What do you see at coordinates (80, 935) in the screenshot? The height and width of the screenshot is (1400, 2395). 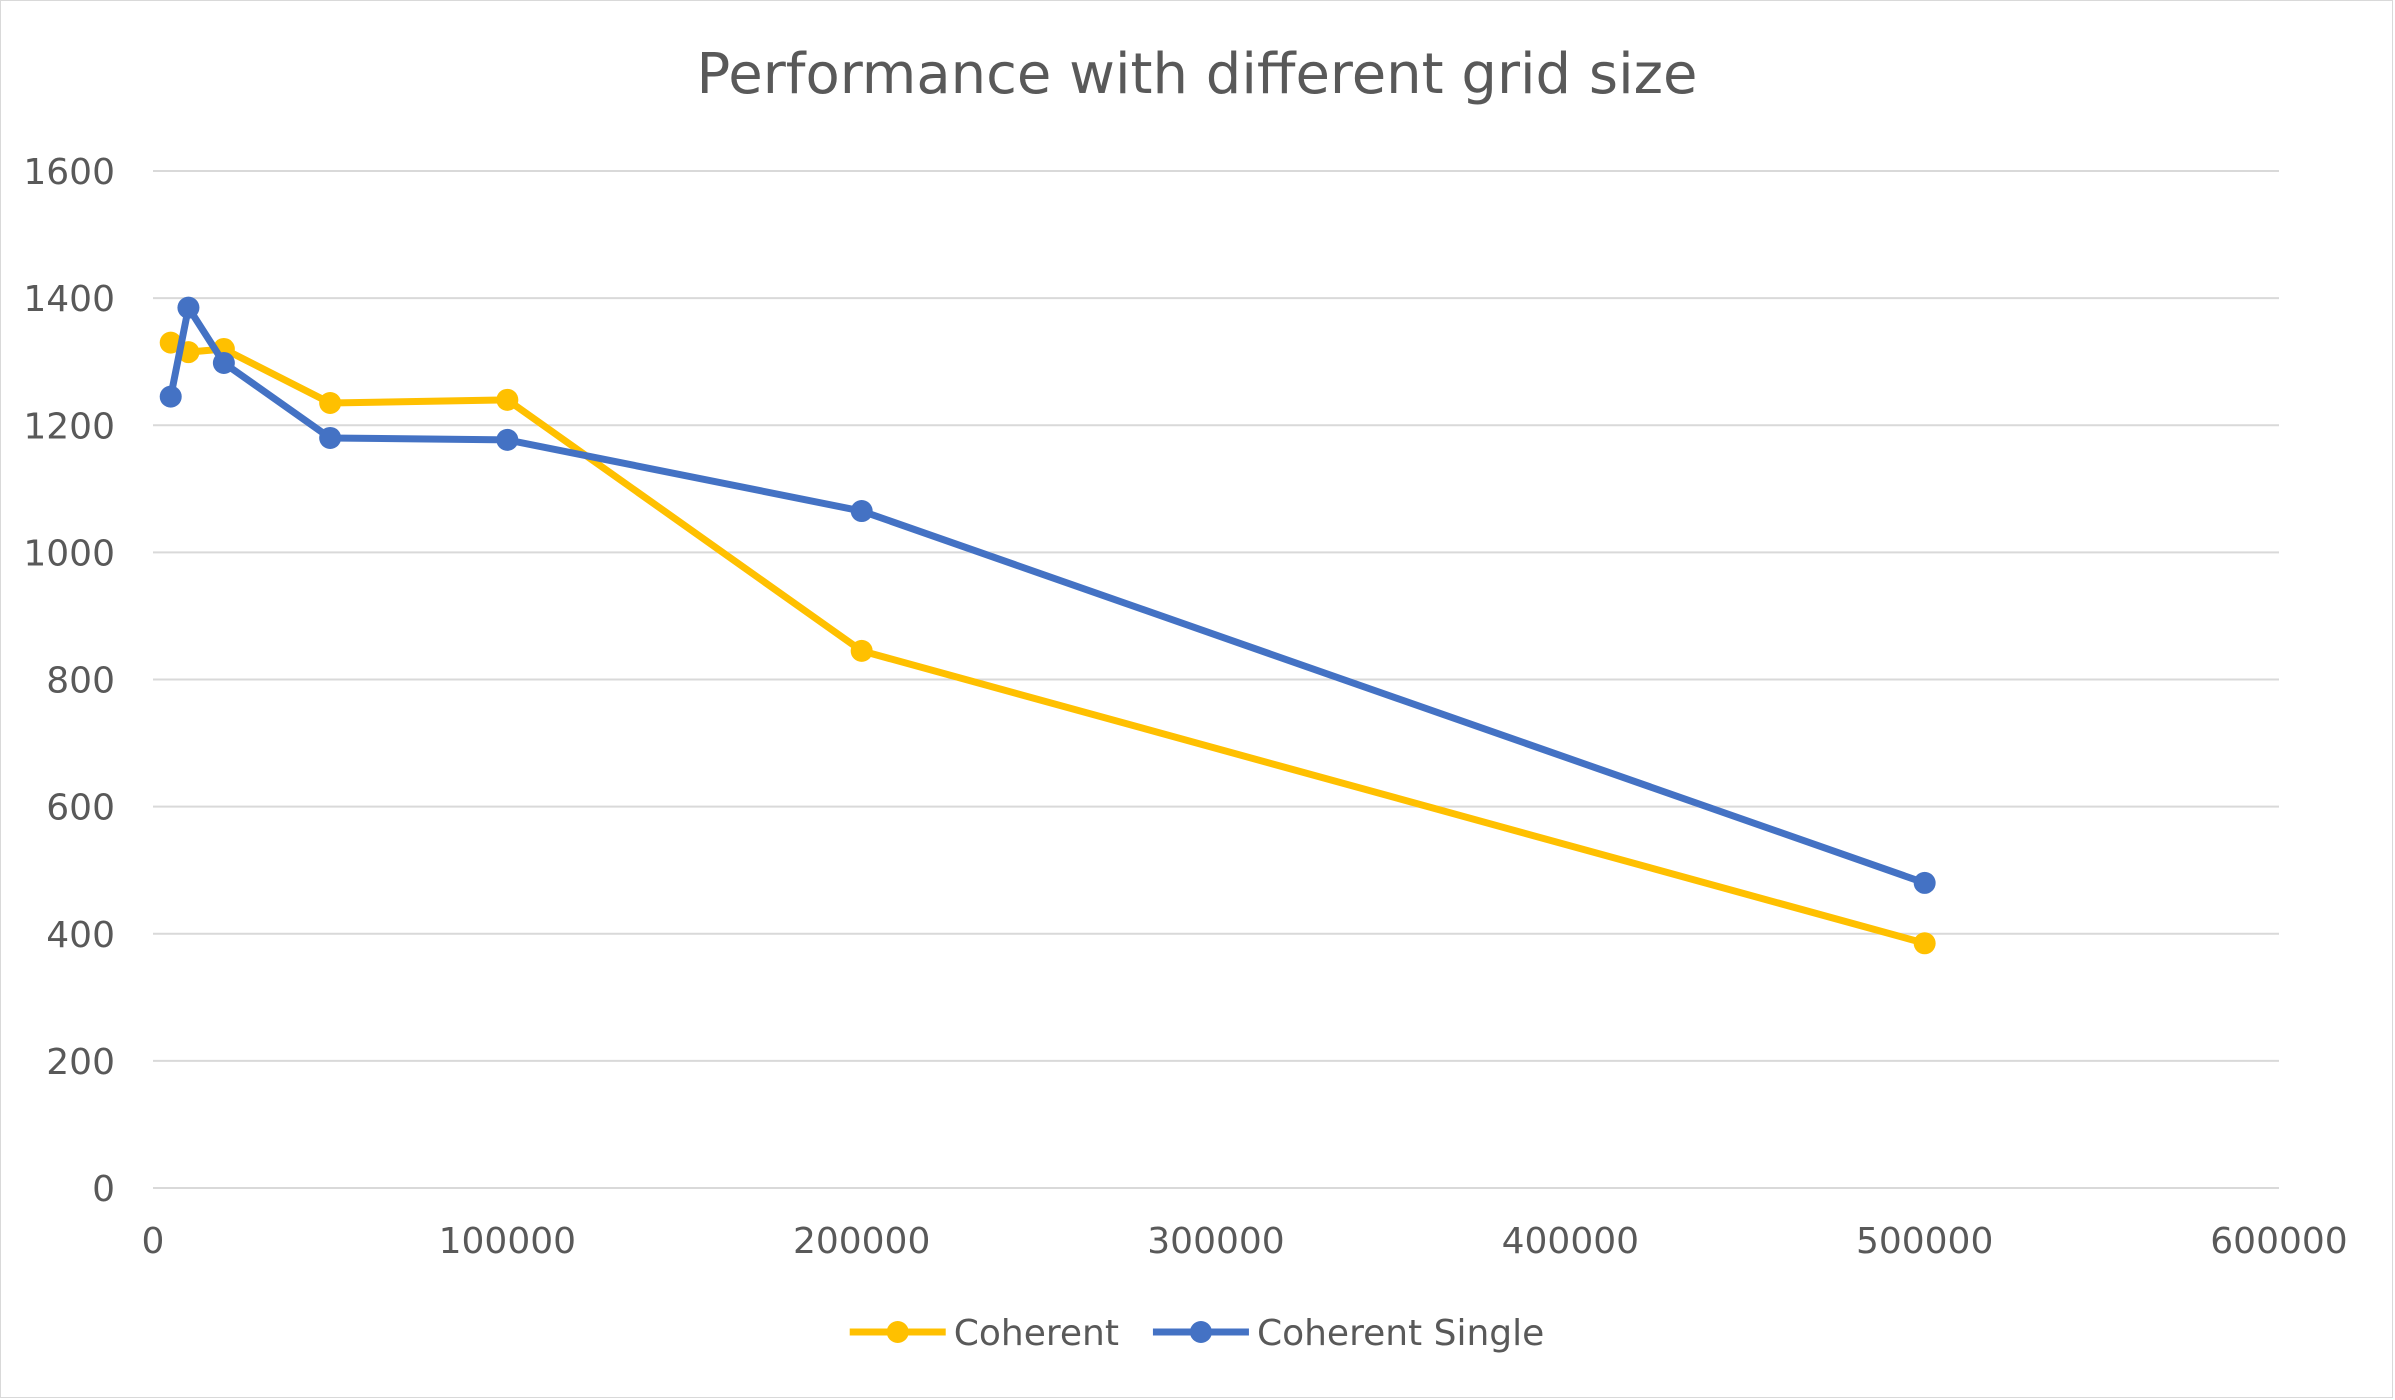 I see `y-tick-label: 400` at bounding box center [80, 935].